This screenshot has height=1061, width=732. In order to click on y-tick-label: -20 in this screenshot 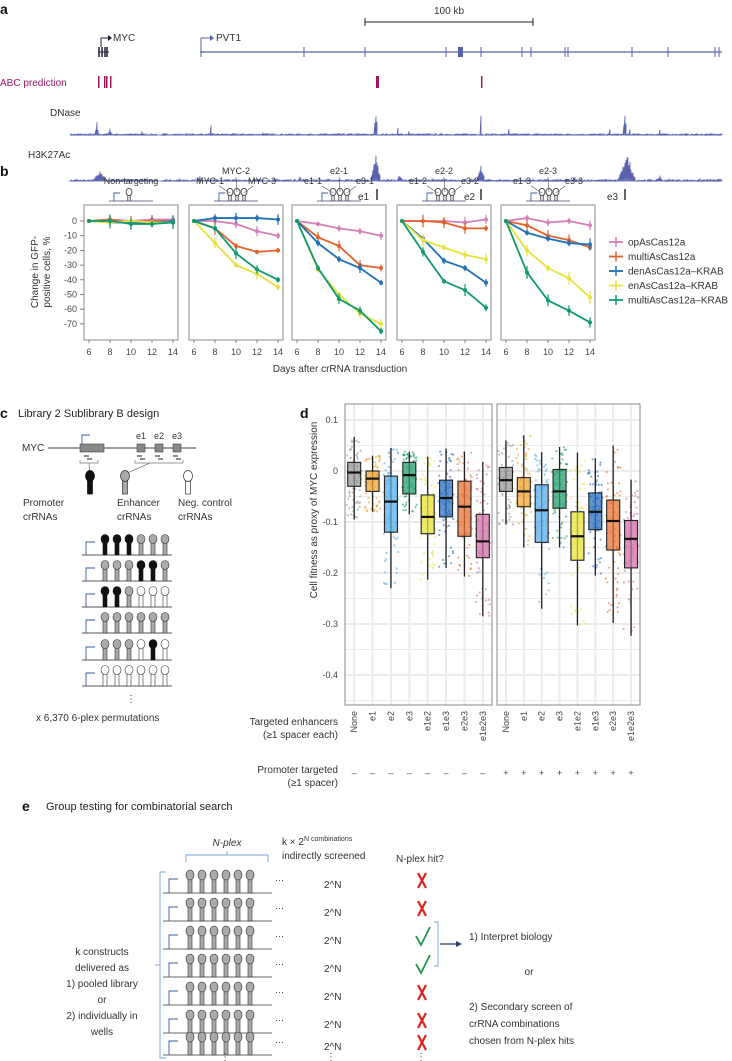, I will do `click(70, 250)`.